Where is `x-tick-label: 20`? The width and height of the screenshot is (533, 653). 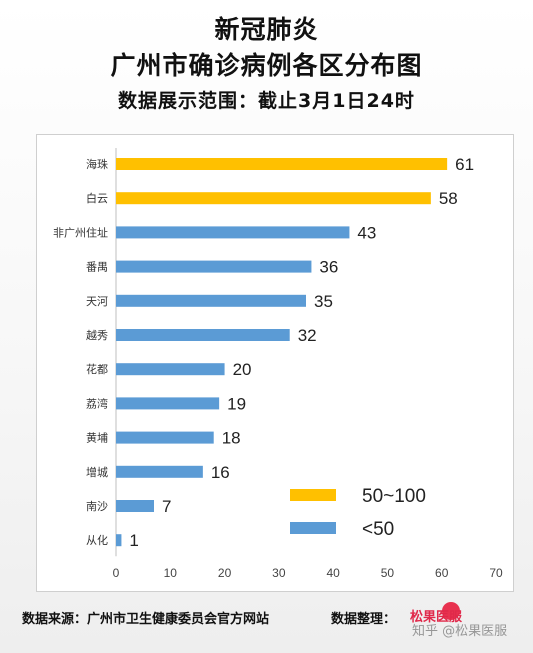 x-tick-label: 20 is located at coordinates (225, 573).